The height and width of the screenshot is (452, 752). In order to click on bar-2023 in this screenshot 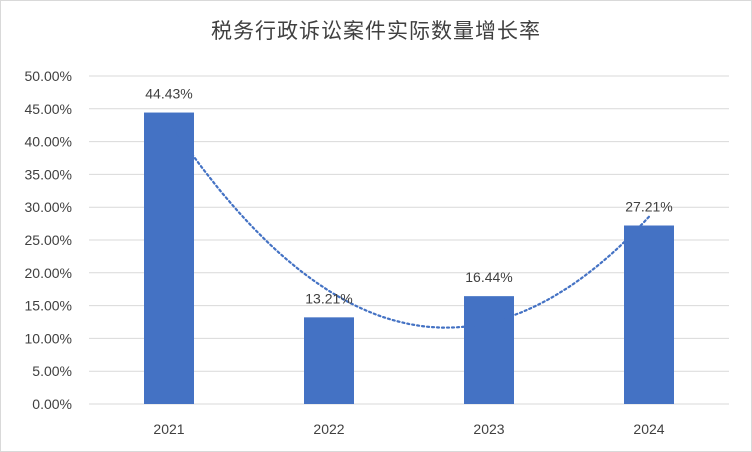, I will do `click(489, 350)`.